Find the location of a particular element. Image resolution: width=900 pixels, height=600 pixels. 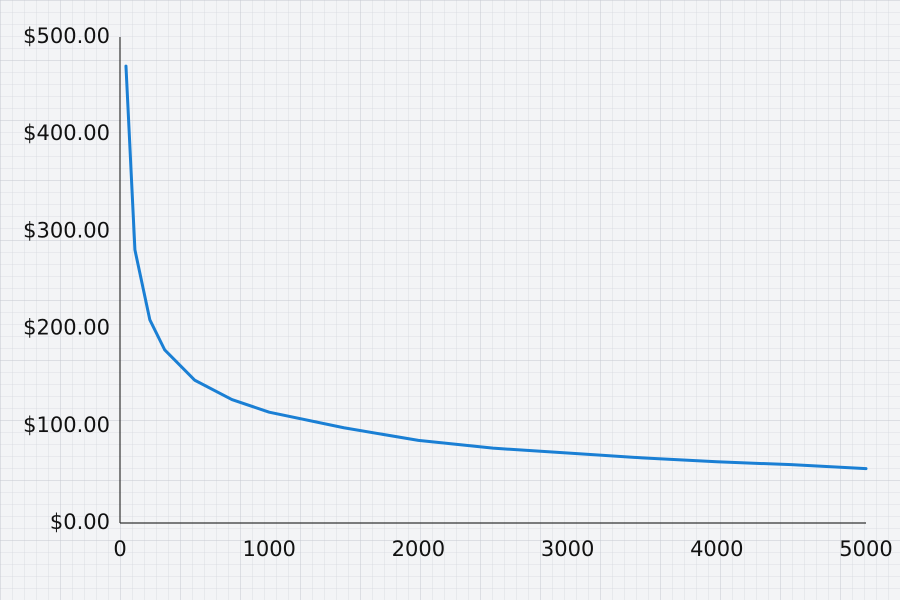

y-tick-label: $500.00 is located at coordinates (66, 36).